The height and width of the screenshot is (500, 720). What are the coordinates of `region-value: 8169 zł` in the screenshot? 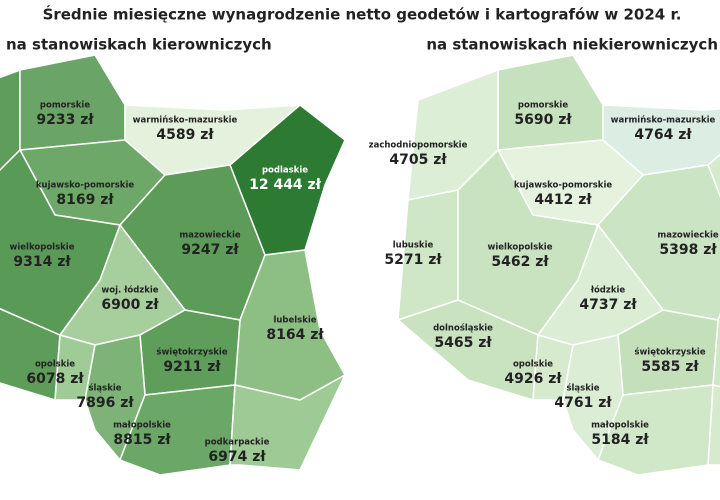 It's located at (85, 200).